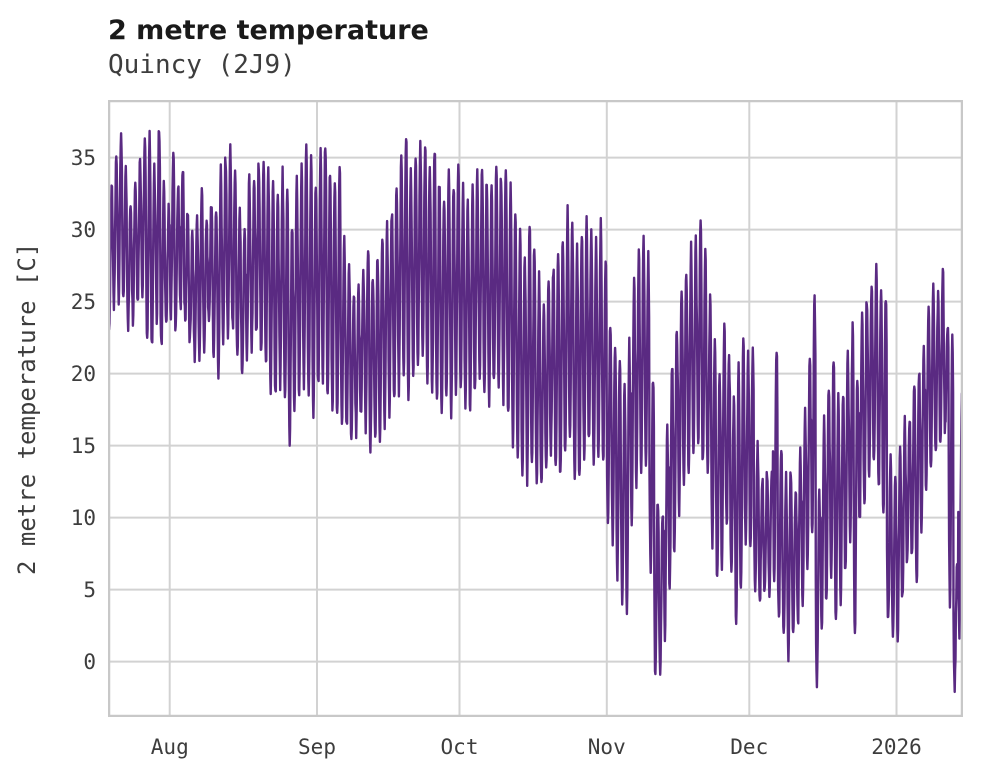 This screenshot has width=981, height=782. I want to click on x-tick-label: Aug, so click(169, 747).